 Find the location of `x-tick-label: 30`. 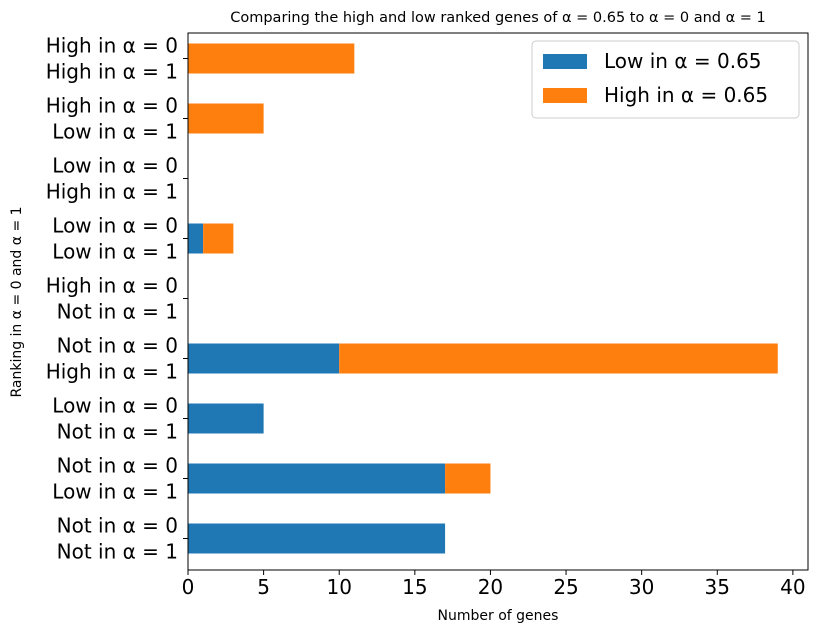

x-tick-label: 30 is located at coordinates (641, 587).